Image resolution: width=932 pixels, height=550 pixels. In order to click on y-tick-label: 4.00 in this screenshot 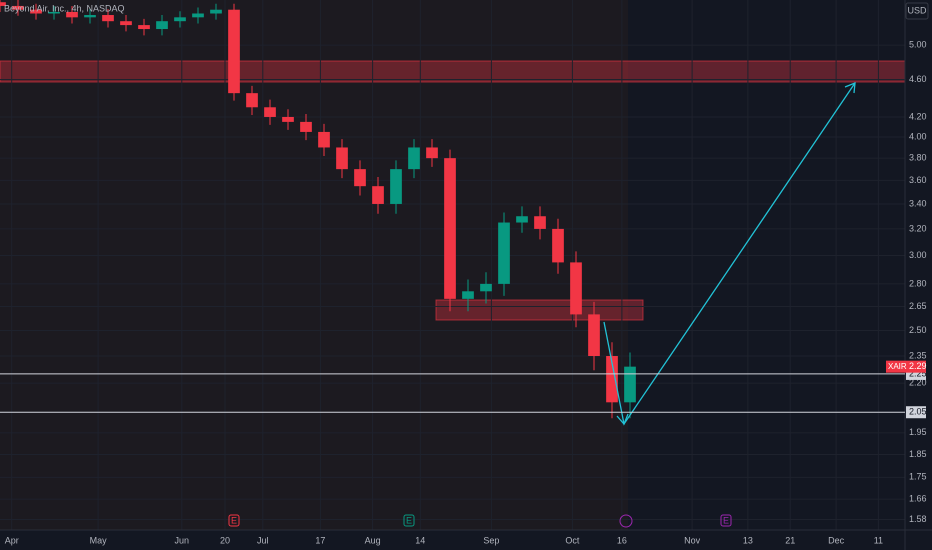, I will do `click(918, 136)`.